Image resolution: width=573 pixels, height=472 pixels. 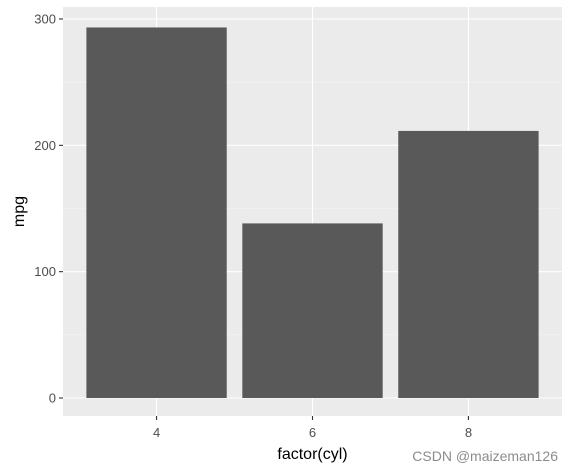 What do you see at coordinates (312, 432) in the screenshot?
I see `x-tick-label: 6` at bounding box center [312, 432].